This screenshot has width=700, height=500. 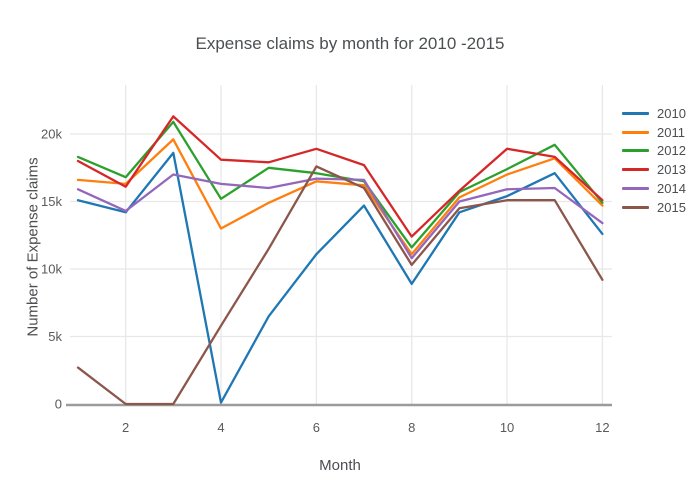 What do you see at coordinates (635, 189) in the screenshot?
I see `legend-swatch-2014` at bounding box center [635, 189].